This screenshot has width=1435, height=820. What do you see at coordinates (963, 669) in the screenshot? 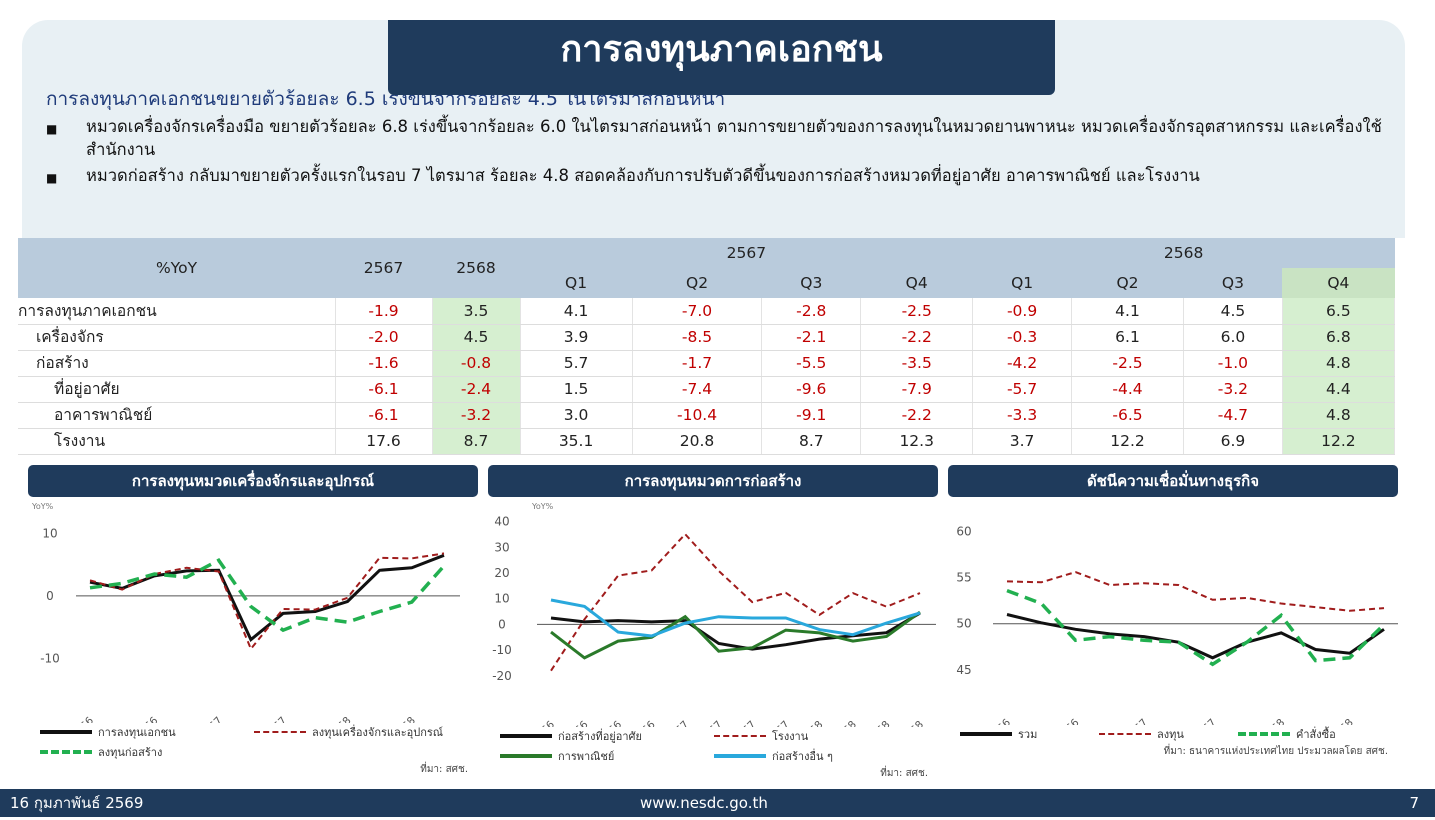
I see `y-tick-label: 45` at bounding box center [963, 669].